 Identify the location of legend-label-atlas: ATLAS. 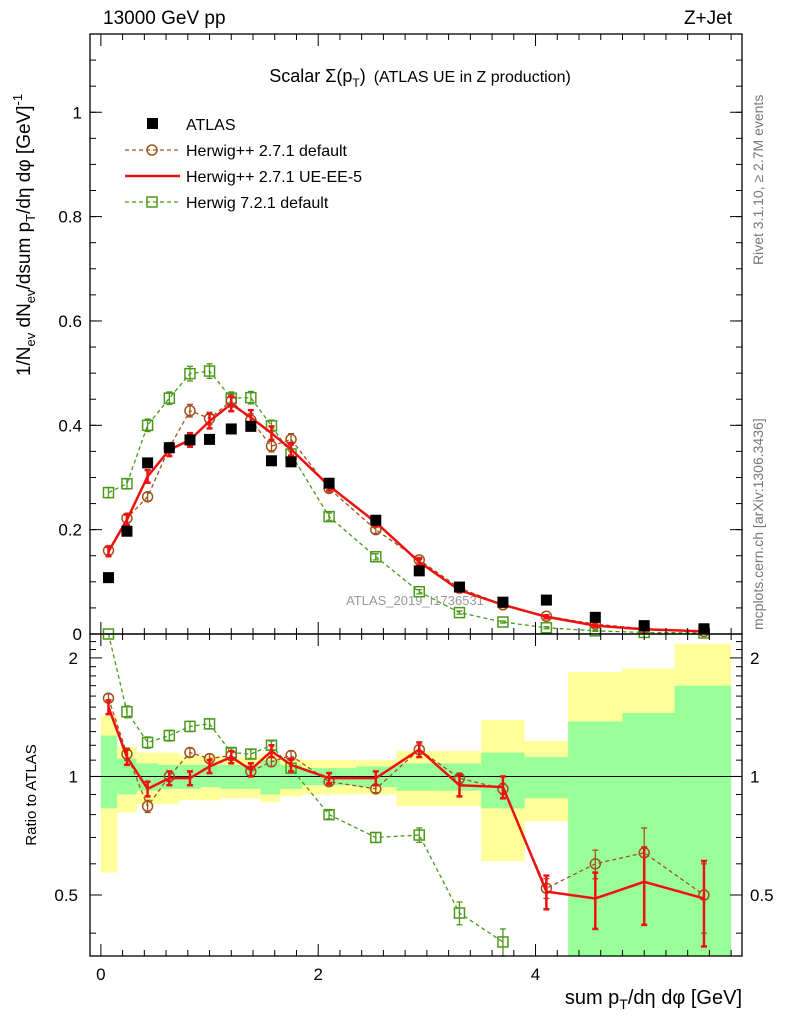
(211, 125).